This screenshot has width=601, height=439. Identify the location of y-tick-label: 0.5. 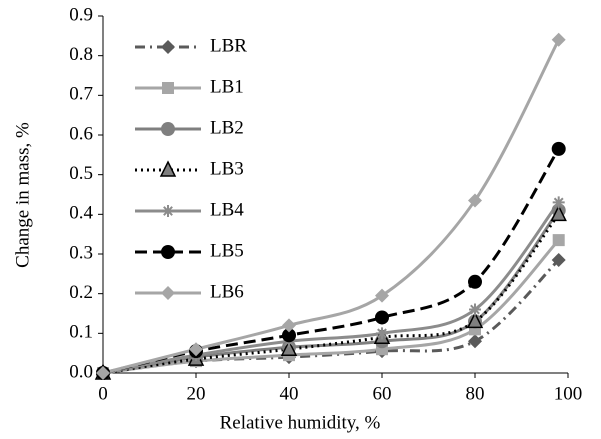
(81, 173).